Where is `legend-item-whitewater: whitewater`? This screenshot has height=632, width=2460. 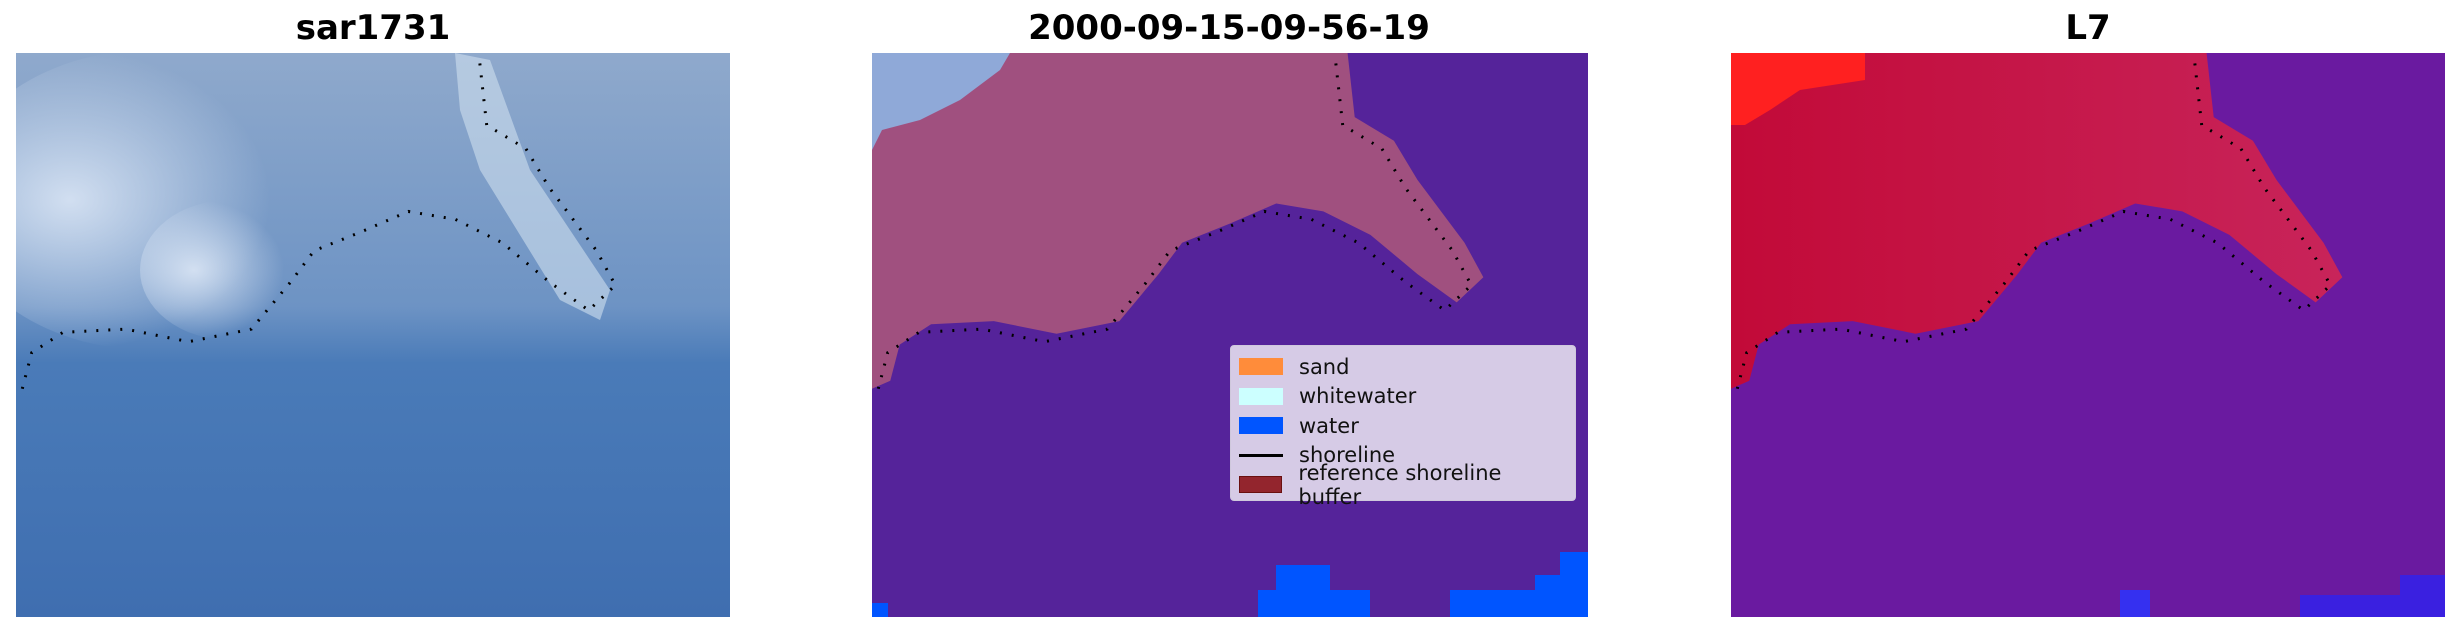 legend-item-whitewater: whitewater is located at coordinates (1403, 397).